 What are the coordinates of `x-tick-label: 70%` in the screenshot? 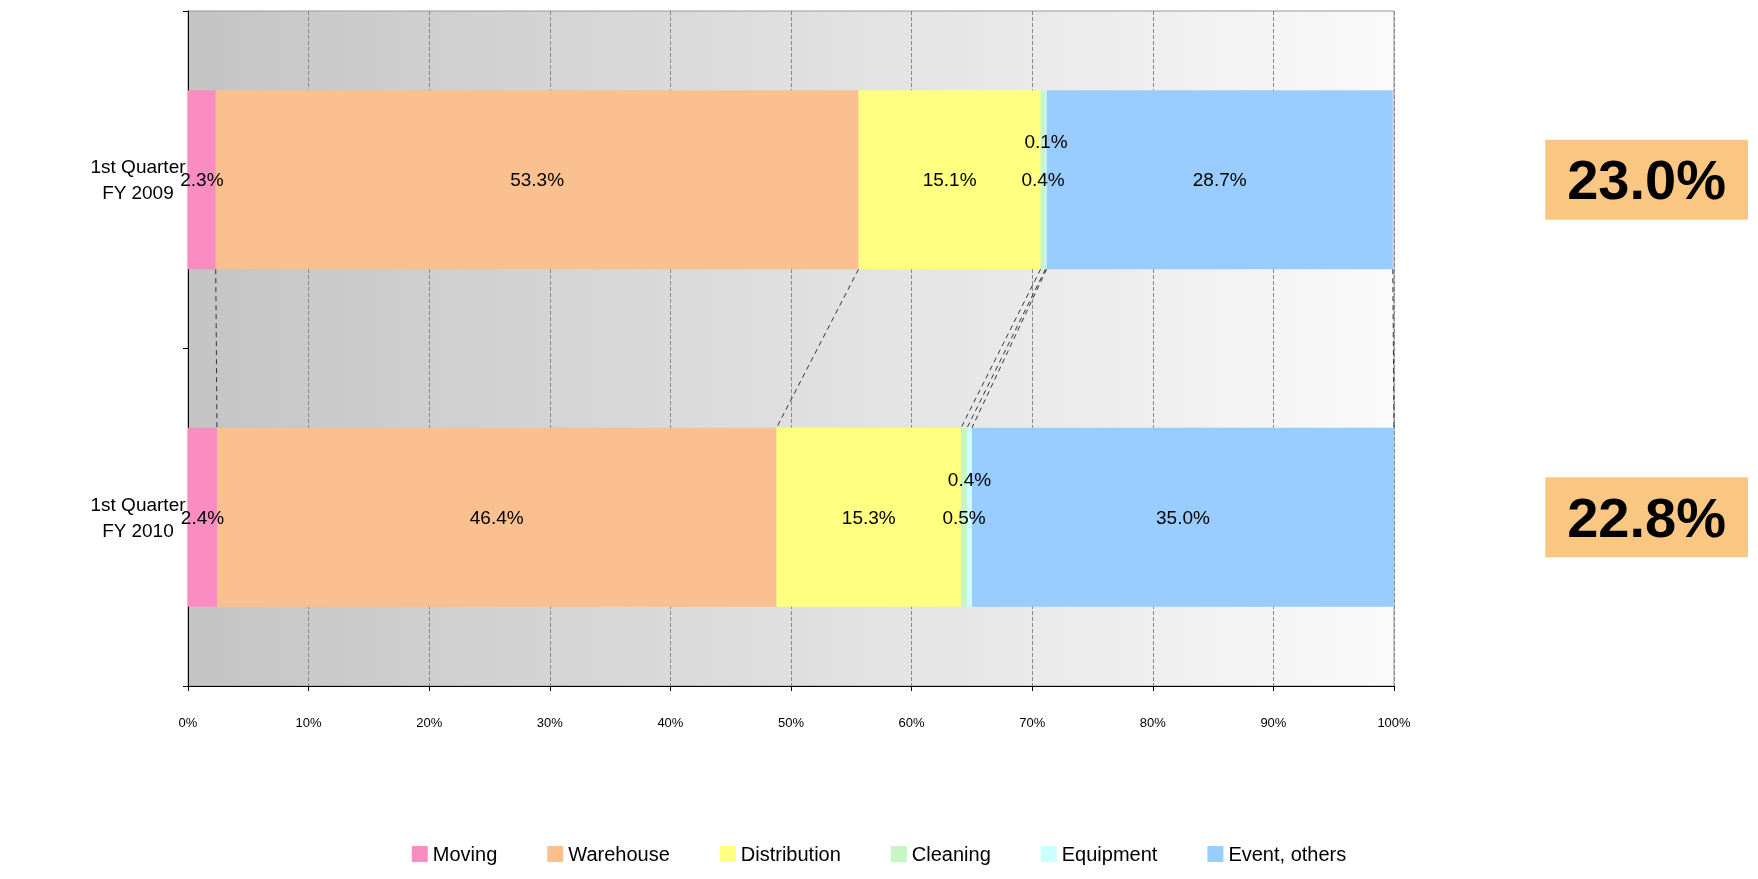 It's located at (1032, 722).